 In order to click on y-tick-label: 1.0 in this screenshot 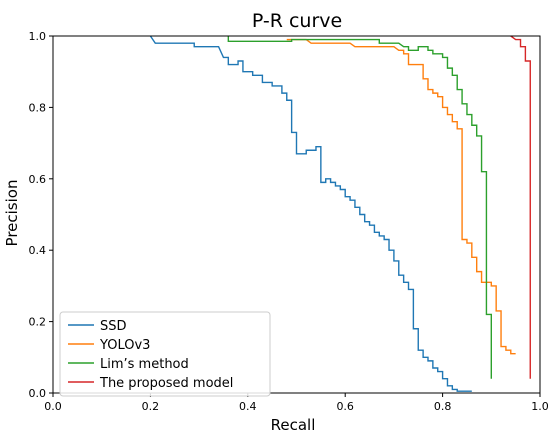, I will do `click(38, 36)`.